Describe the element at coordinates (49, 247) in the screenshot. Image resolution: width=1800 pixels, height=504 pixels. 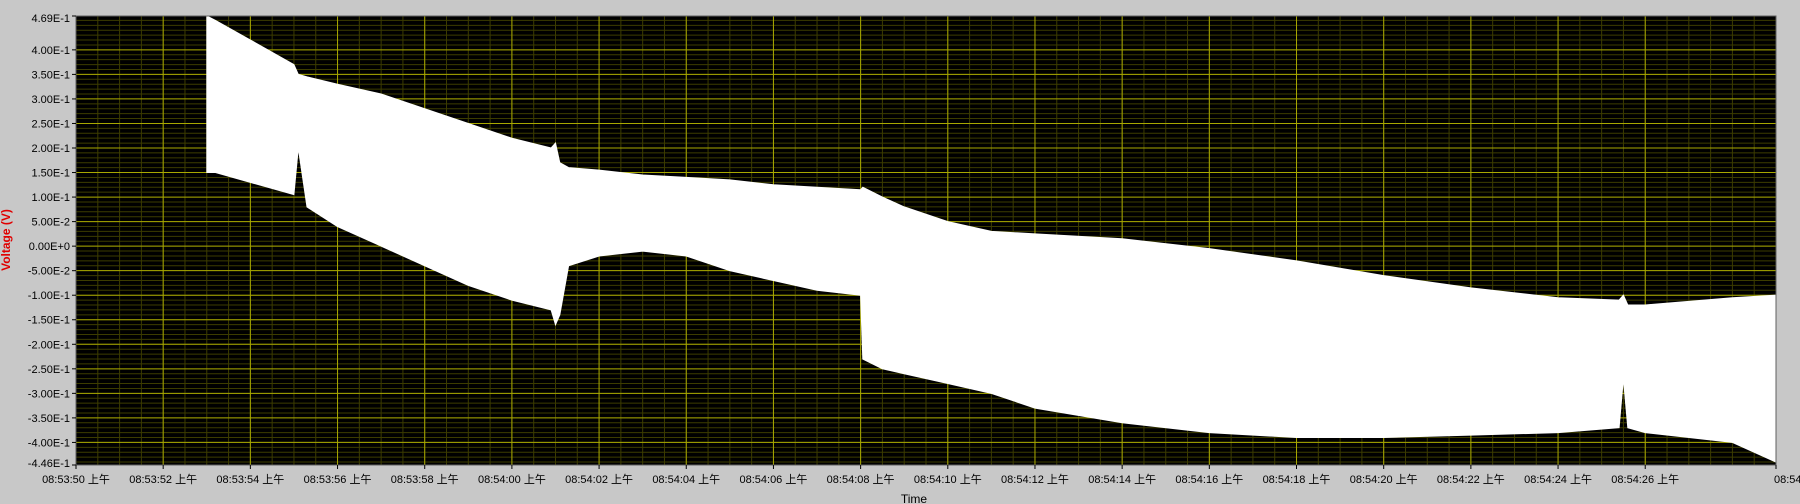
I see `y-tick-label: 0.00E+0` at that location.